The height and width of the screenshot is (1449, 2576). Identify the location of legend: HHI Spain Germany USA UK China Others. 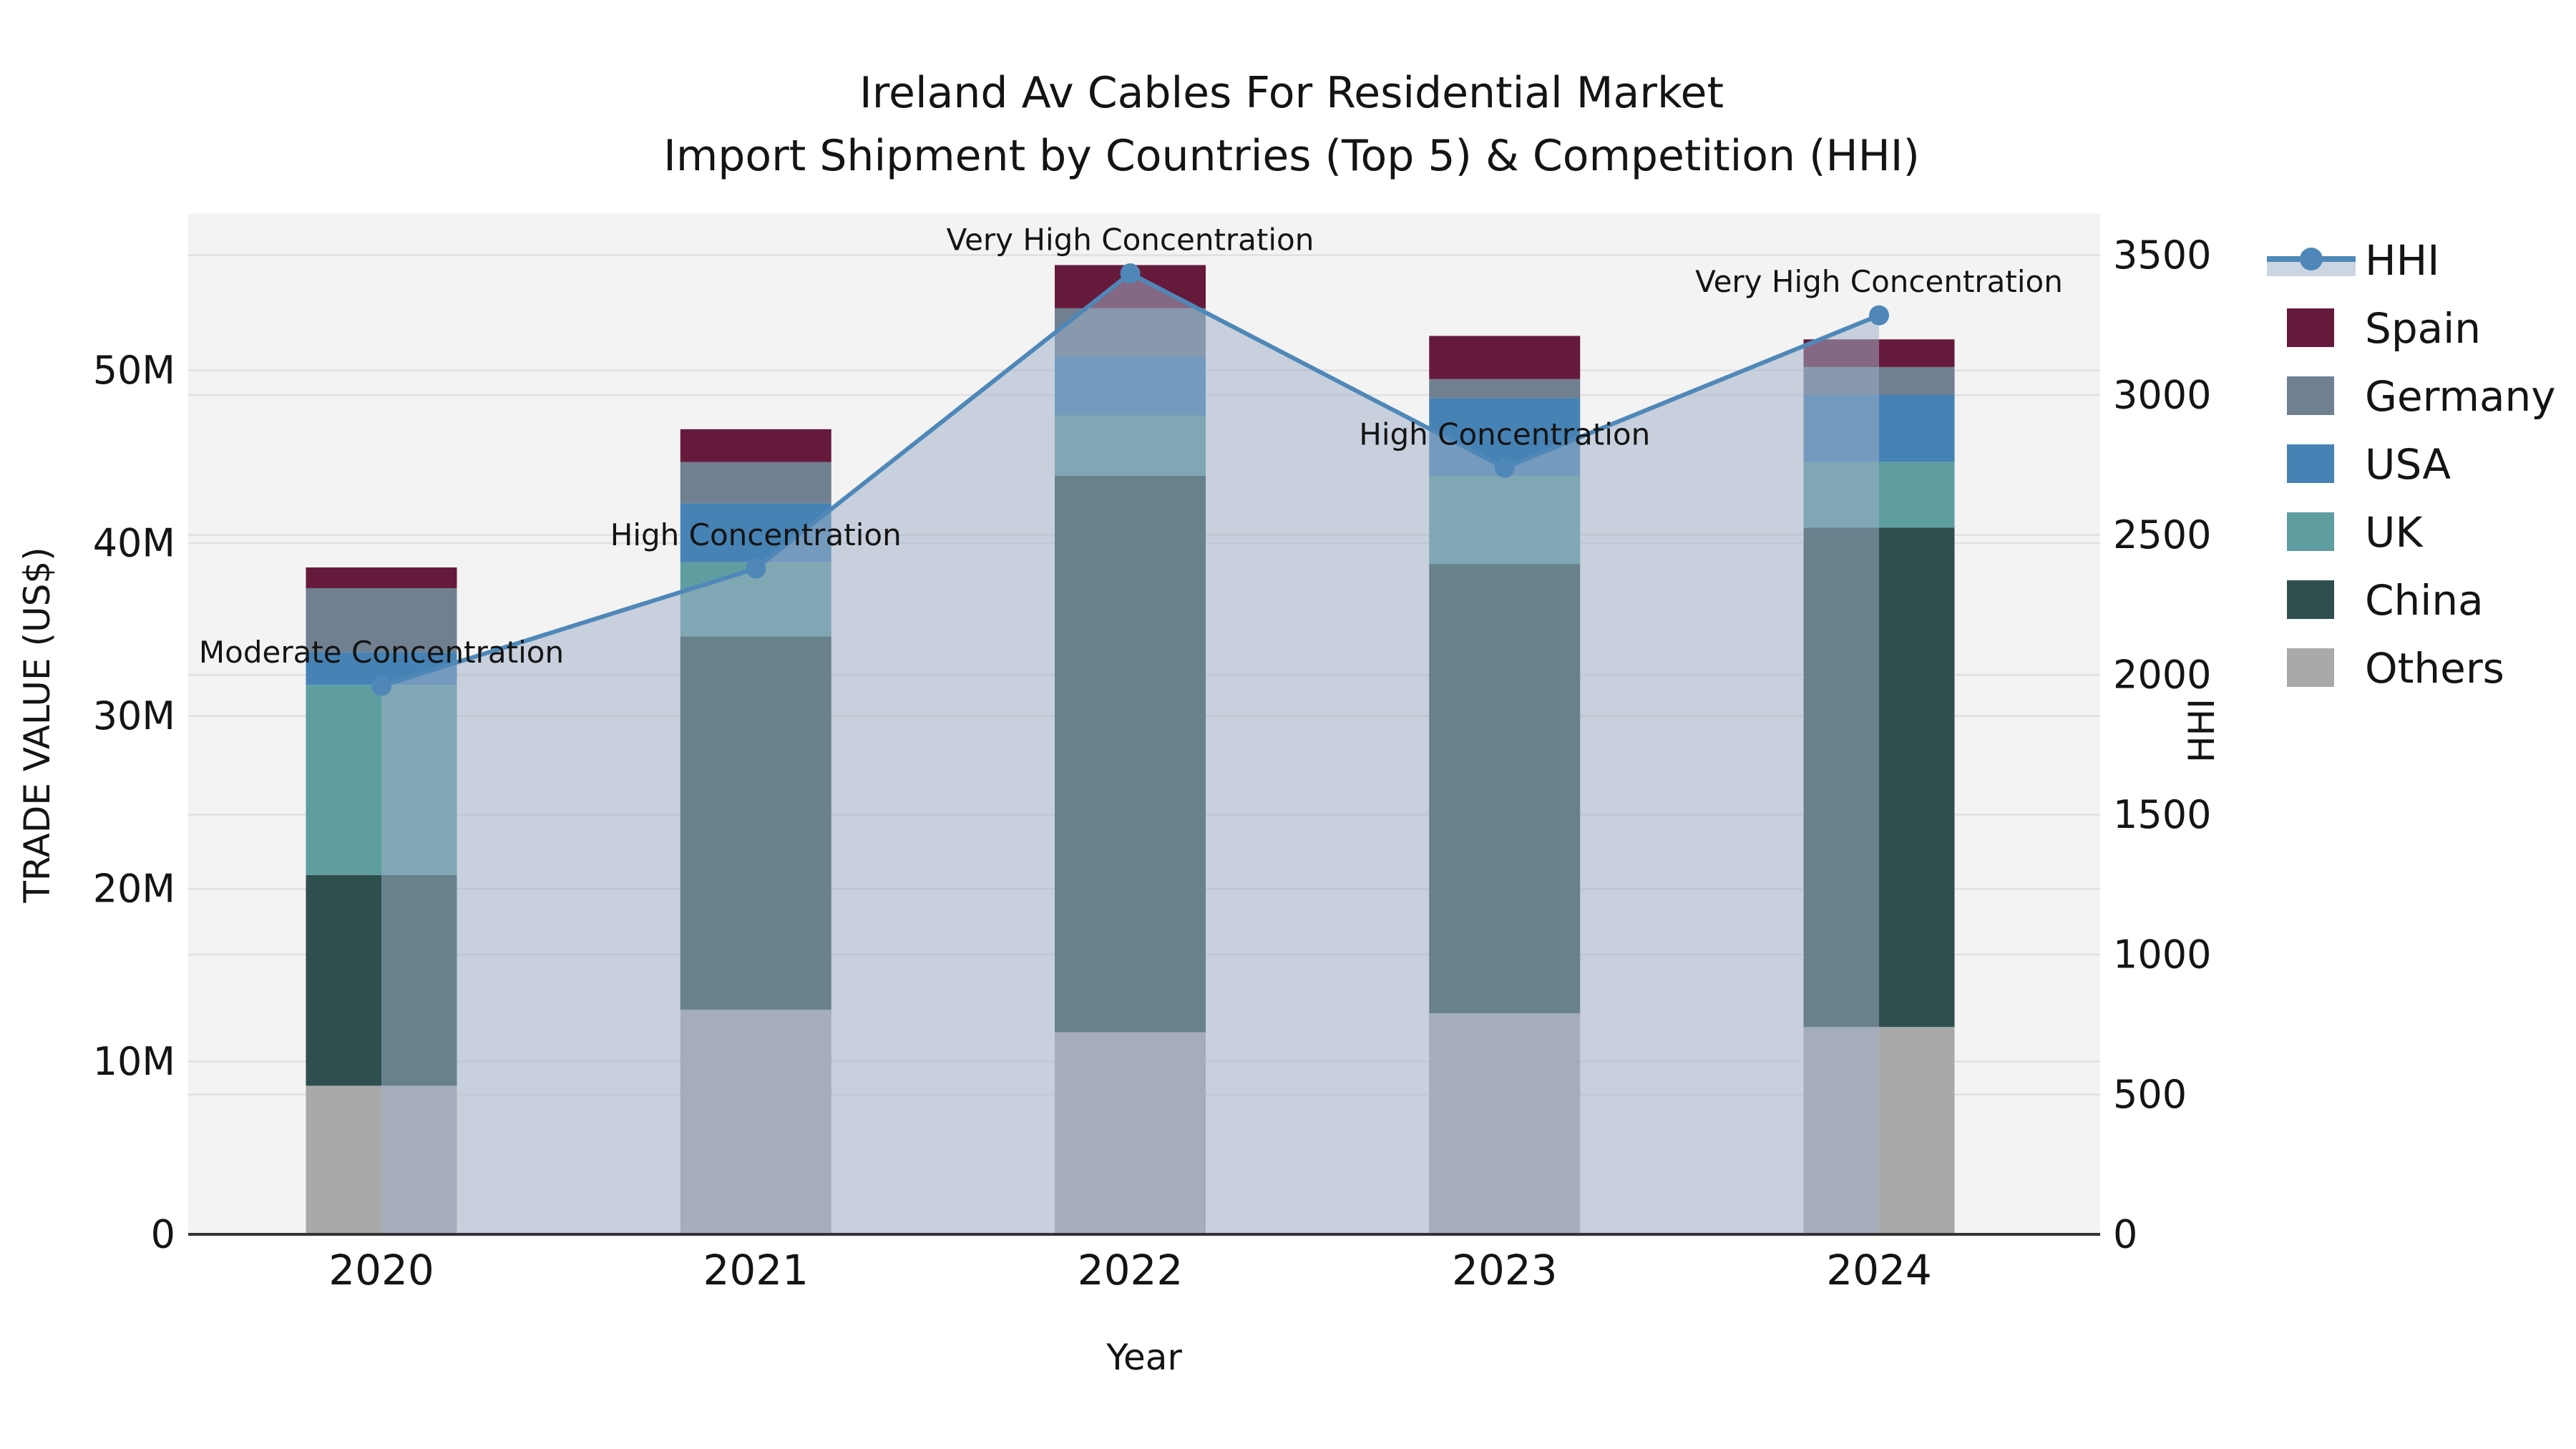
(2411, 464).